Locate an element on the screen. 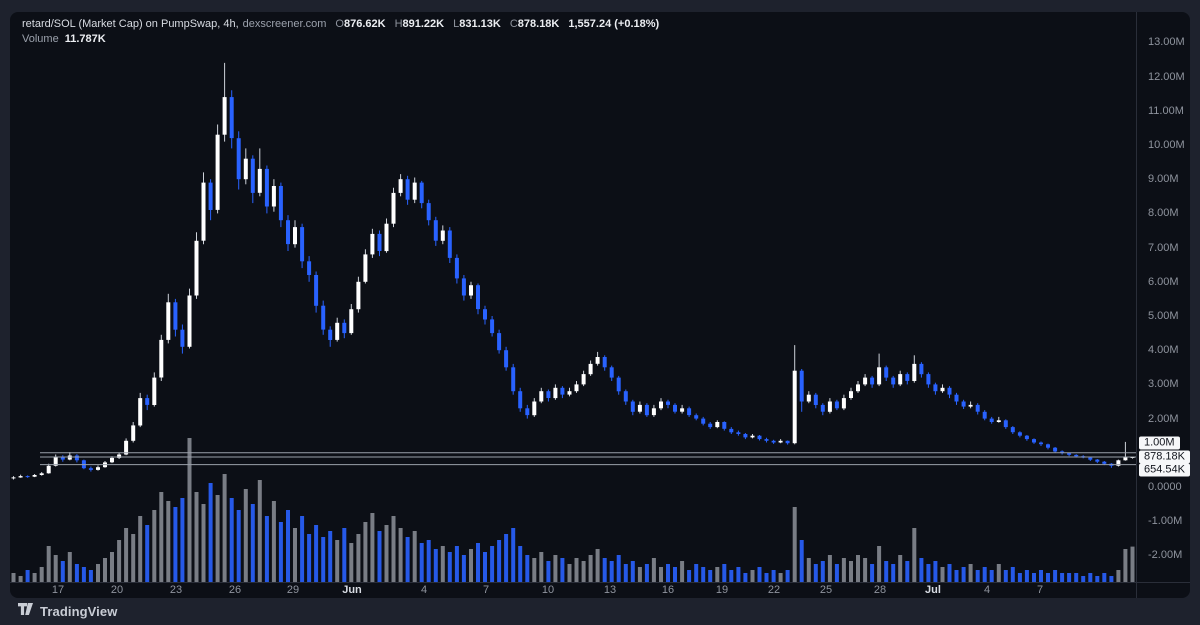  tradingview-brand: TradingView is located at coordinates (79, 611).